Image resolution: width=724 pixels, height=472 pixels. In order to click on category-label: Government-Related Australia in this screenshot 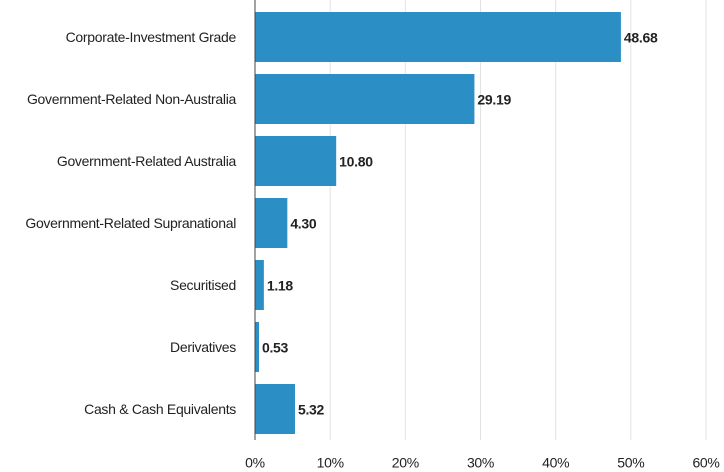, I will do `click(122, 161)`.